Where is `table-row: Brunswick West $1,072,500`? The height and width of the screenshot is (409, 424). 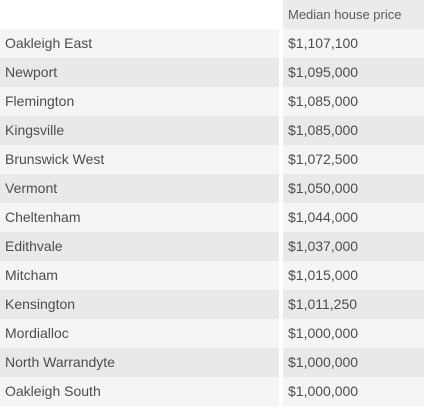
table-row: Brunswick West $1,072,500 is located at coordinates (212, 159).